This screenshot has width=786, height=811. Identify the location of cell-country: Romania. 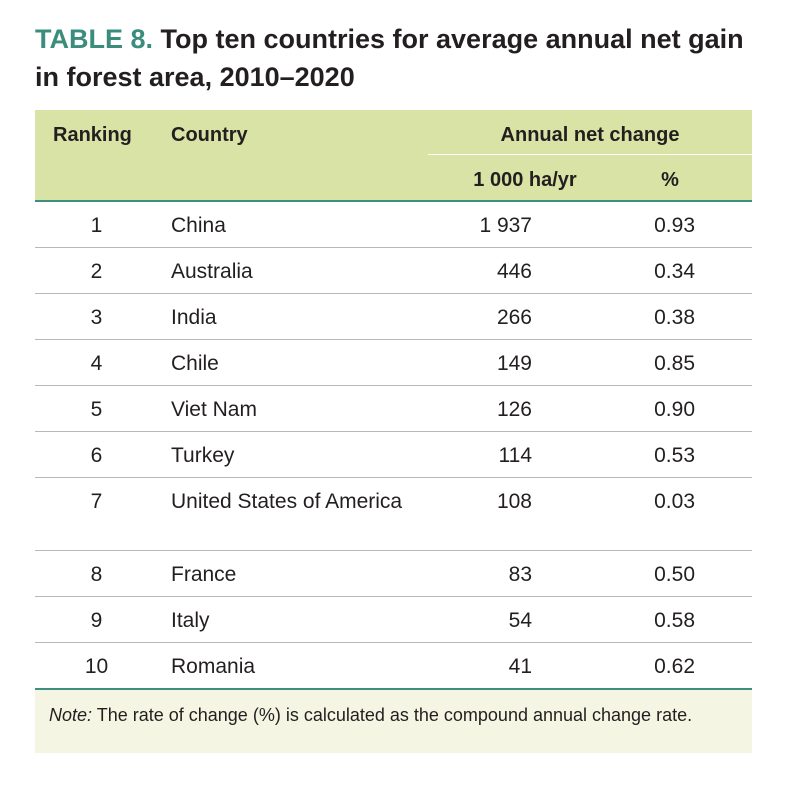
(213, 666).